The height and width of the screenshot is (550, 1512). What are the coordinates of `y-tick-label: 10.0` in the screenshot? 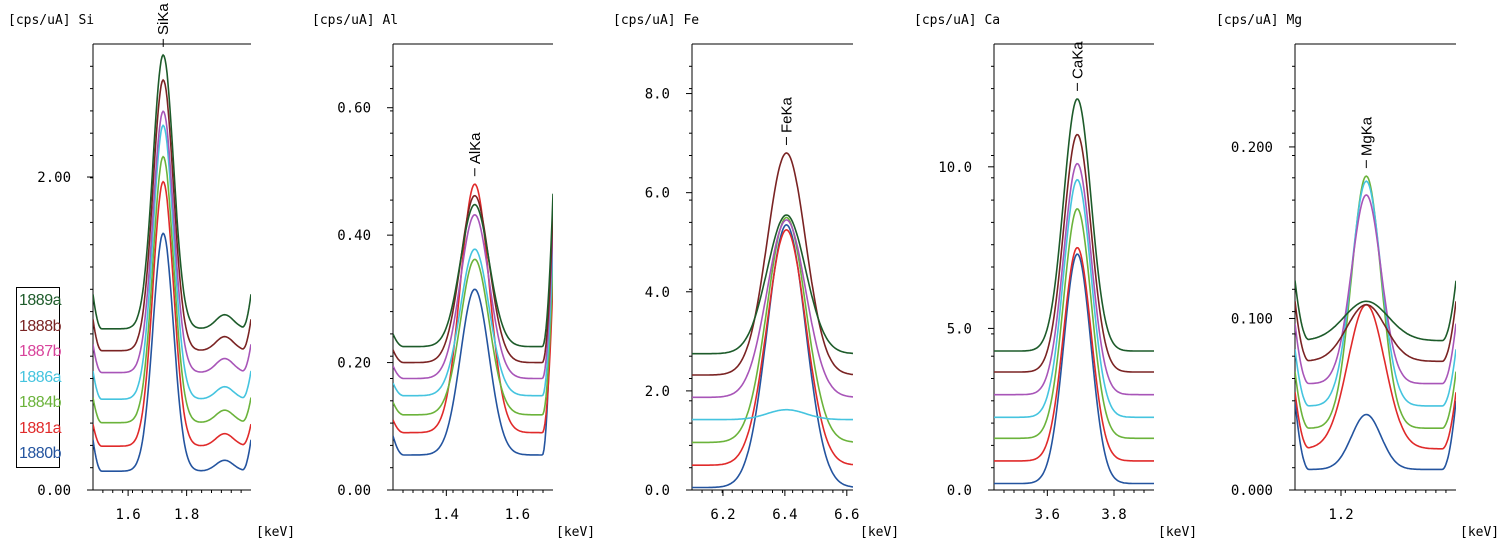 It's located at (955, 168).